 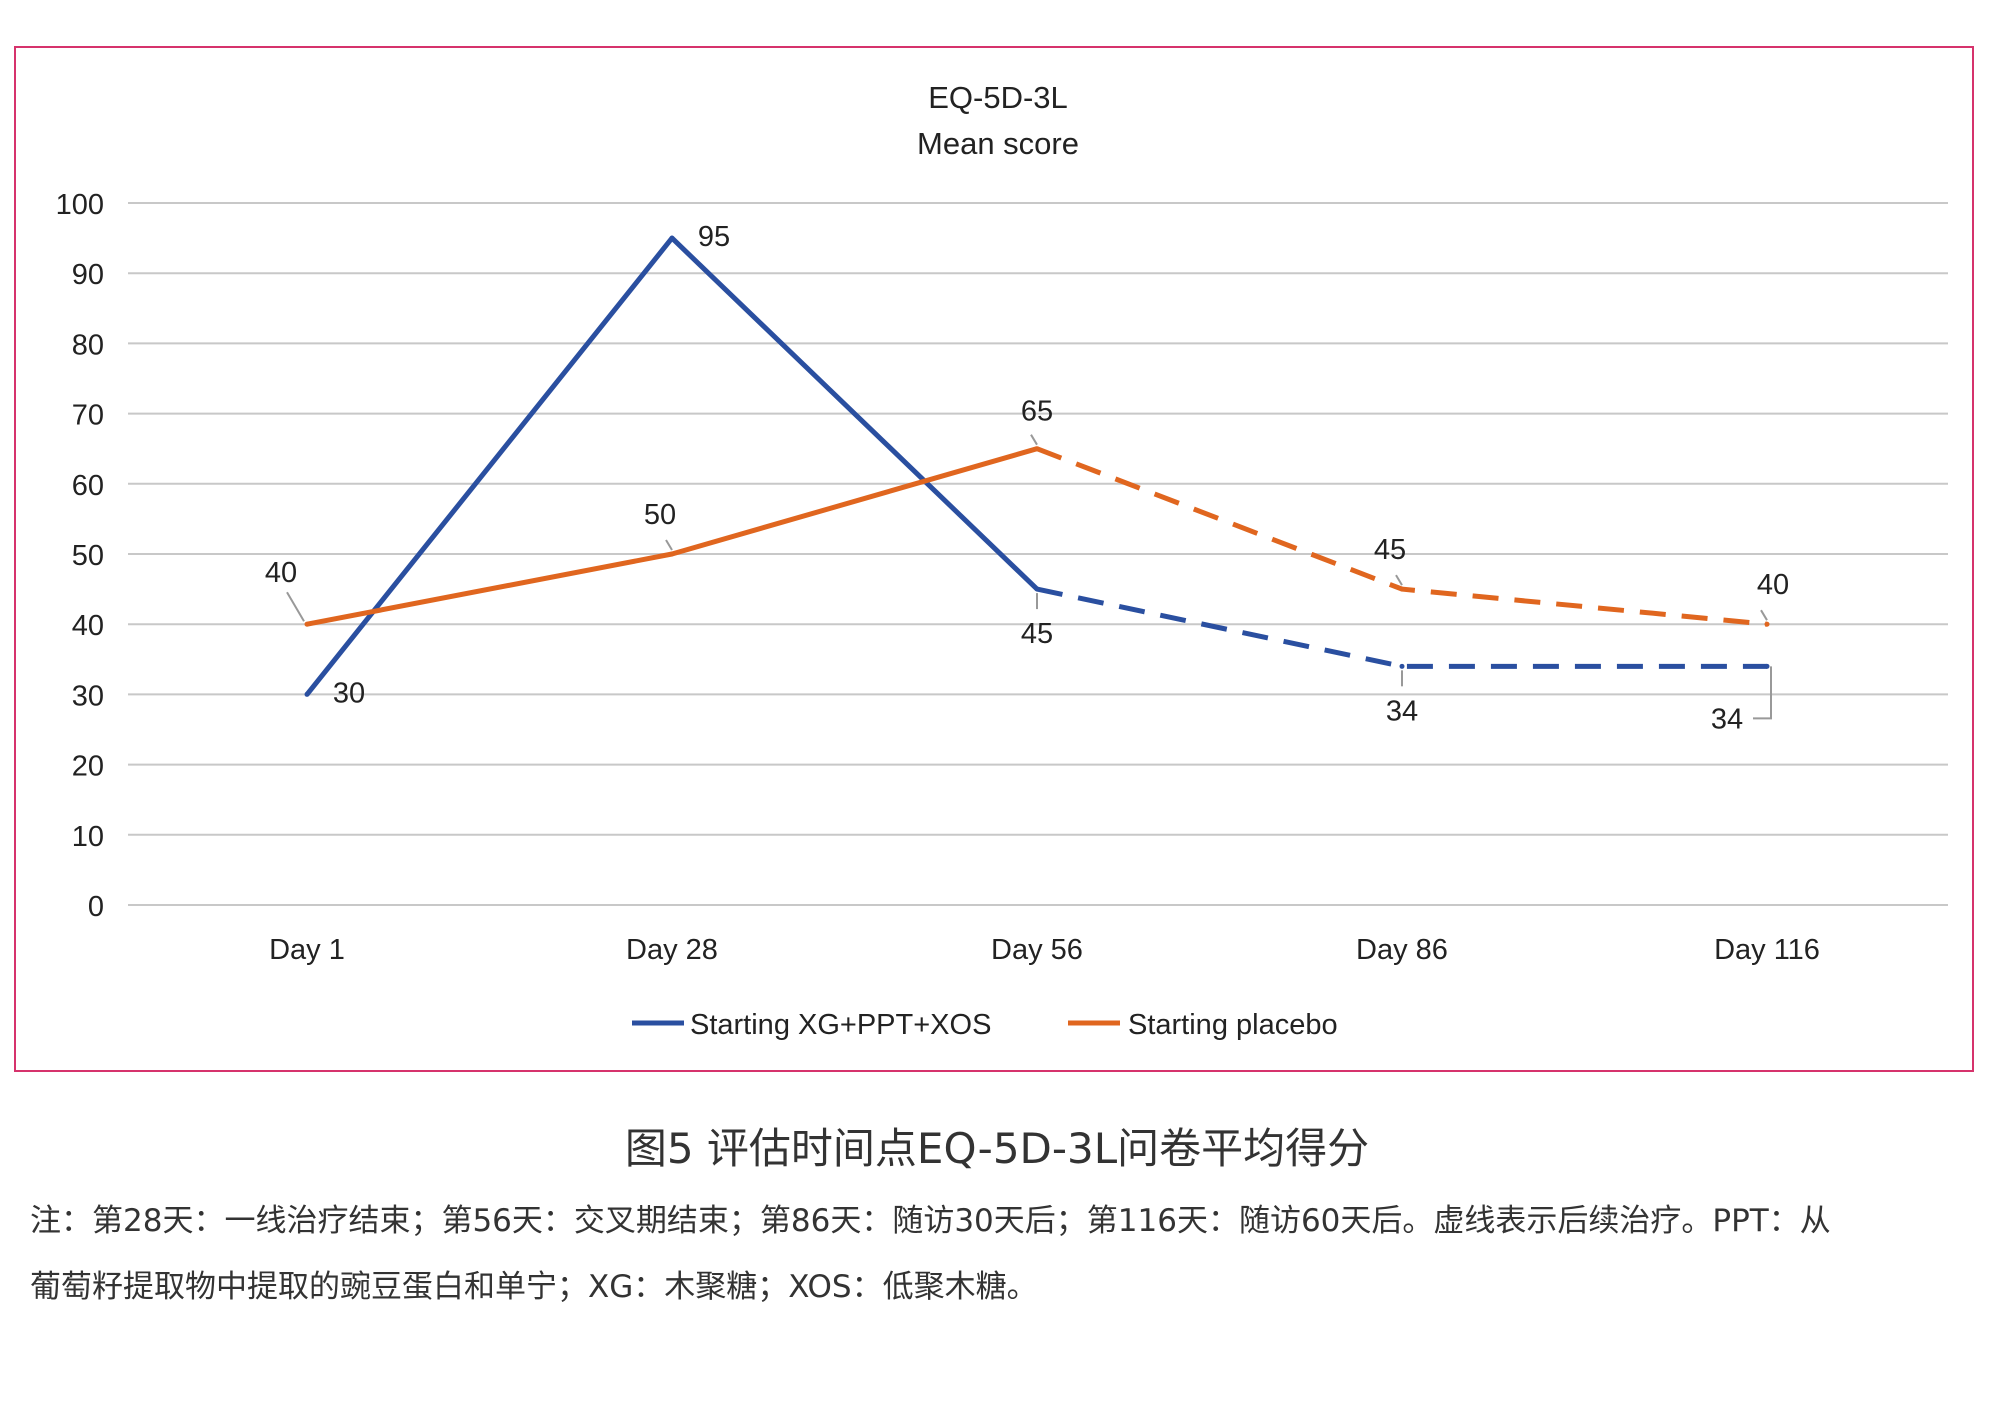 I want to click on figure-caption: 图5 评估时间点EQ-5D-3L问卷平均得分, so click(x=997, y=1148).